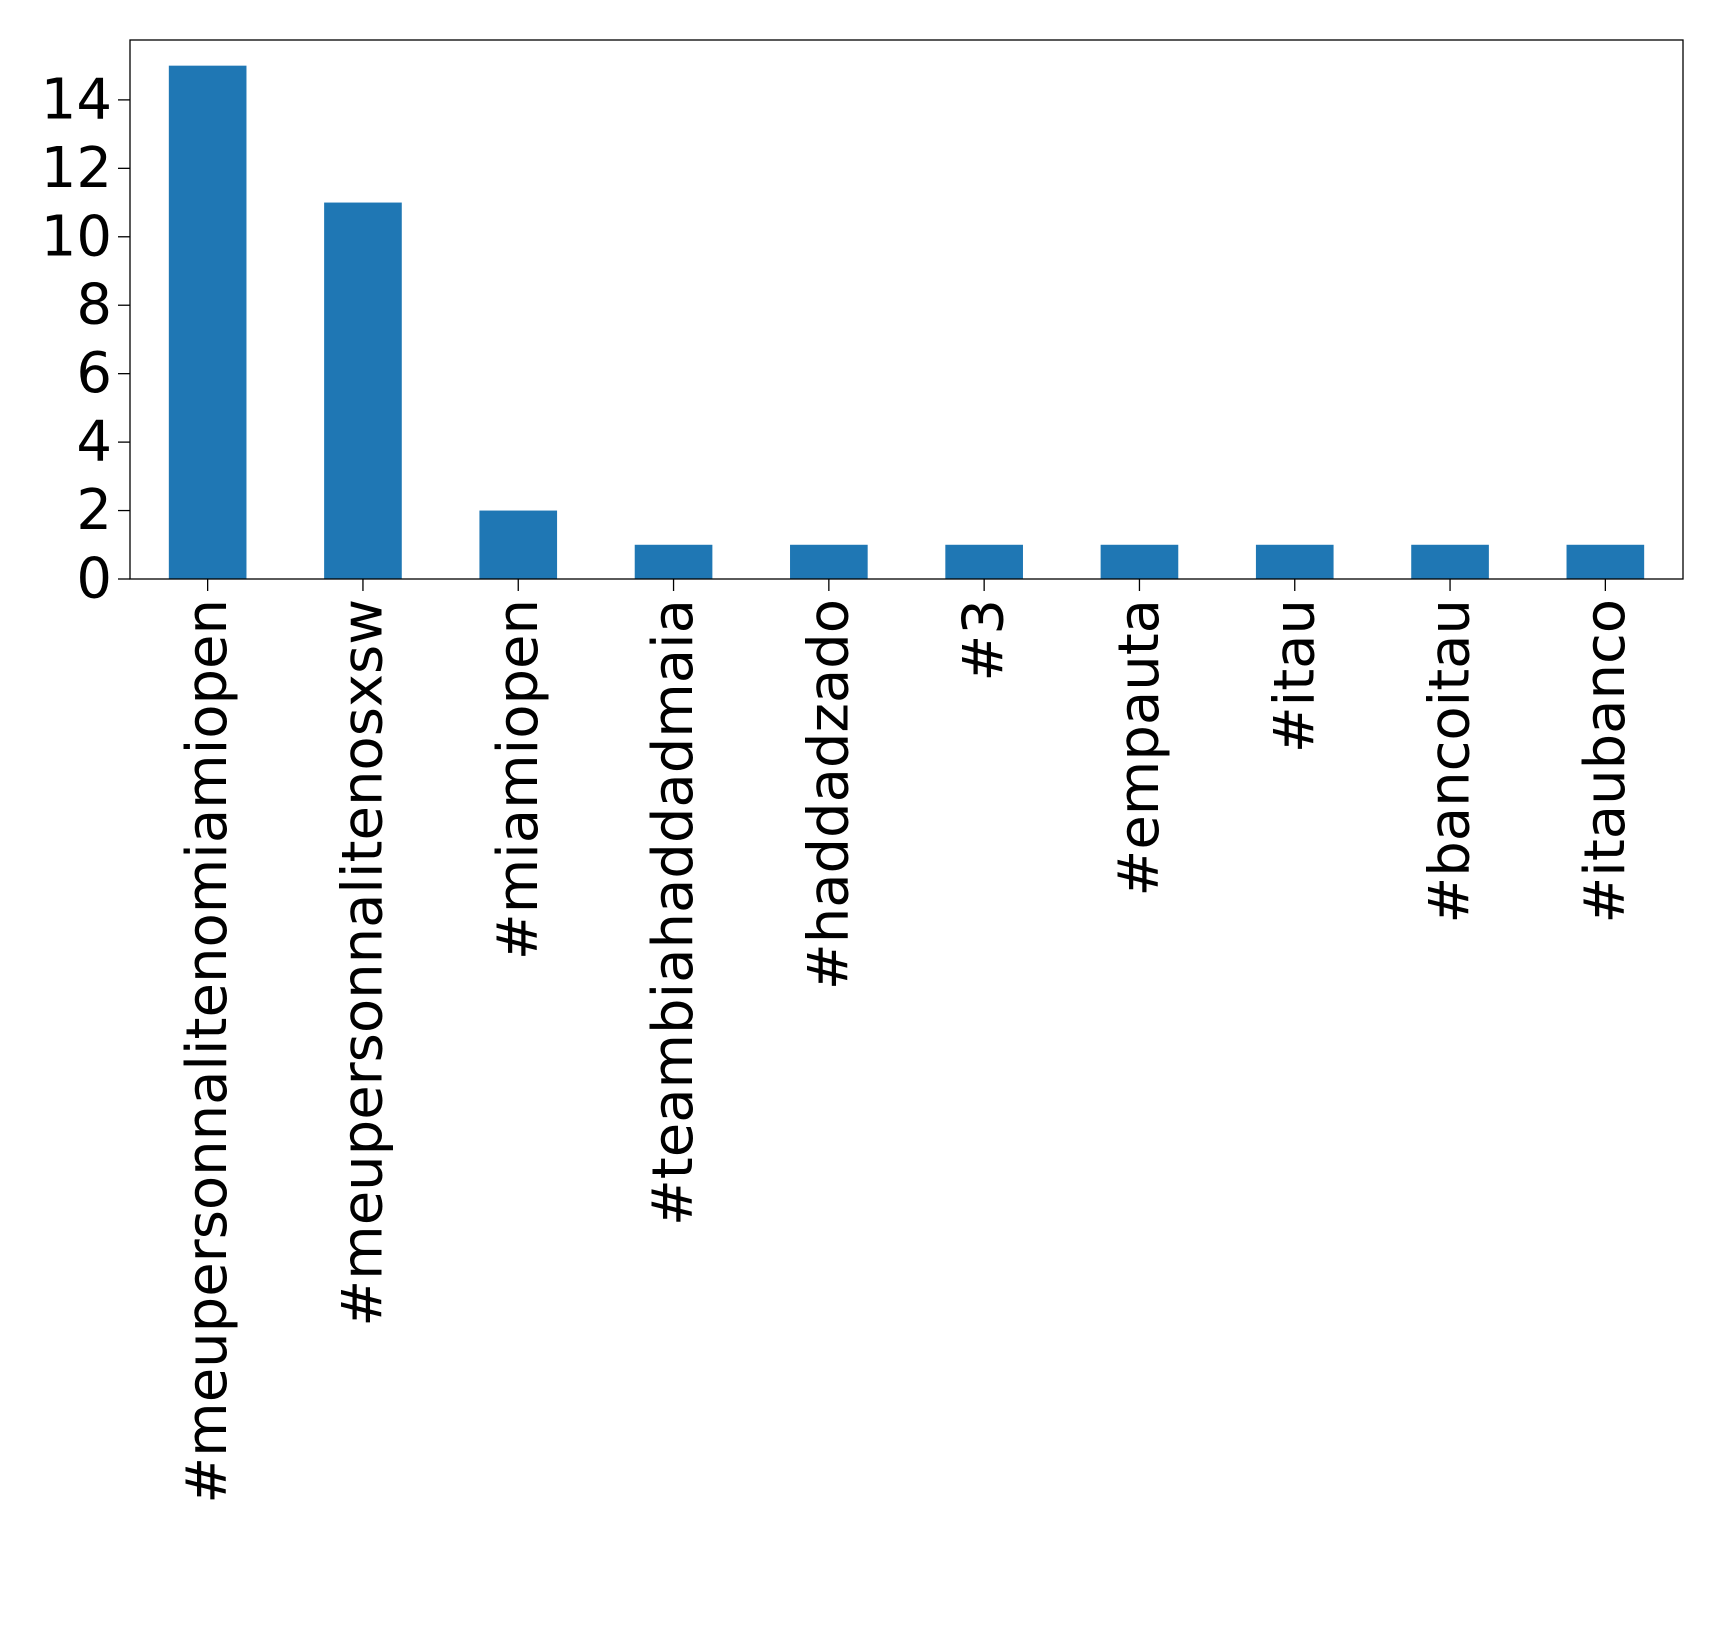 The height and width of the screenshot is (1637, 1719). What do you see at coordinates (1450, 761) in the screenshot?
I see `x-tick-label: #bancoitau` at bounding box center [1450, 761].